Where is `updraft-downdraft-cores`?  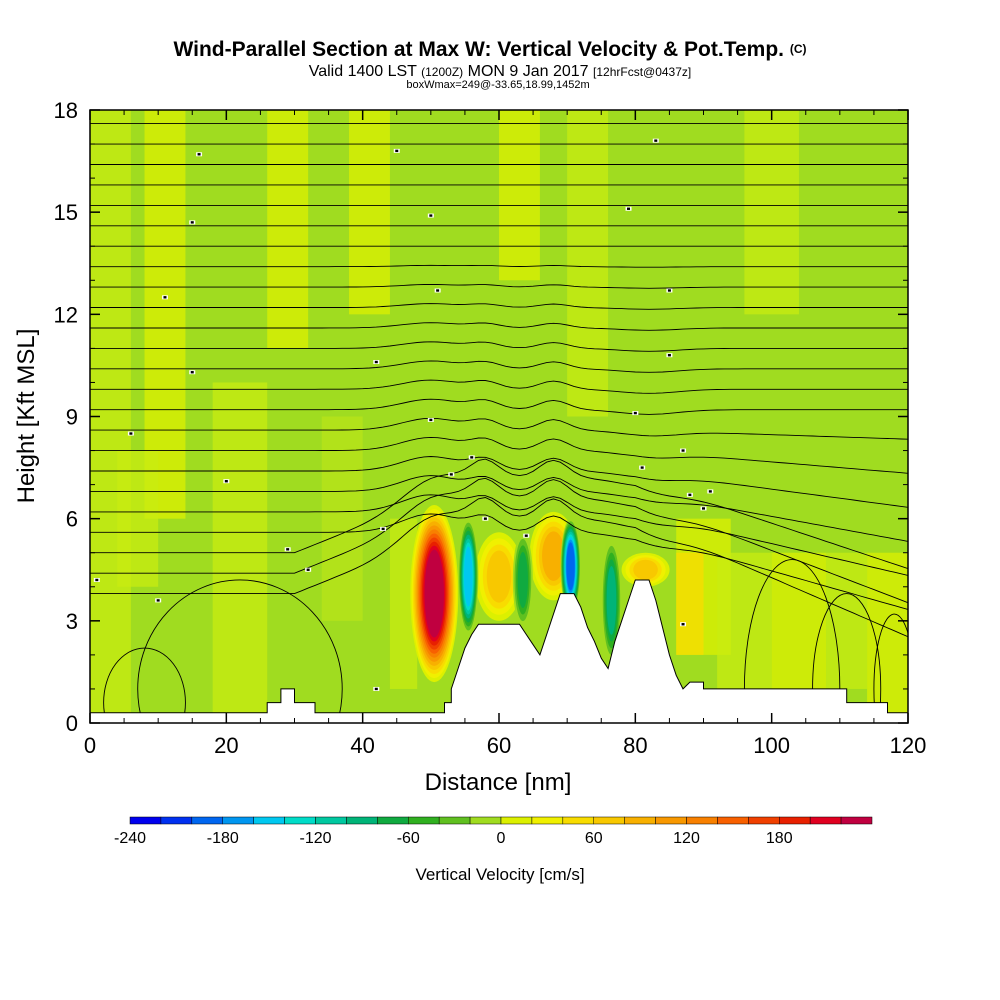 updraft-downdraft-cores is located at coordinates (540, 594).